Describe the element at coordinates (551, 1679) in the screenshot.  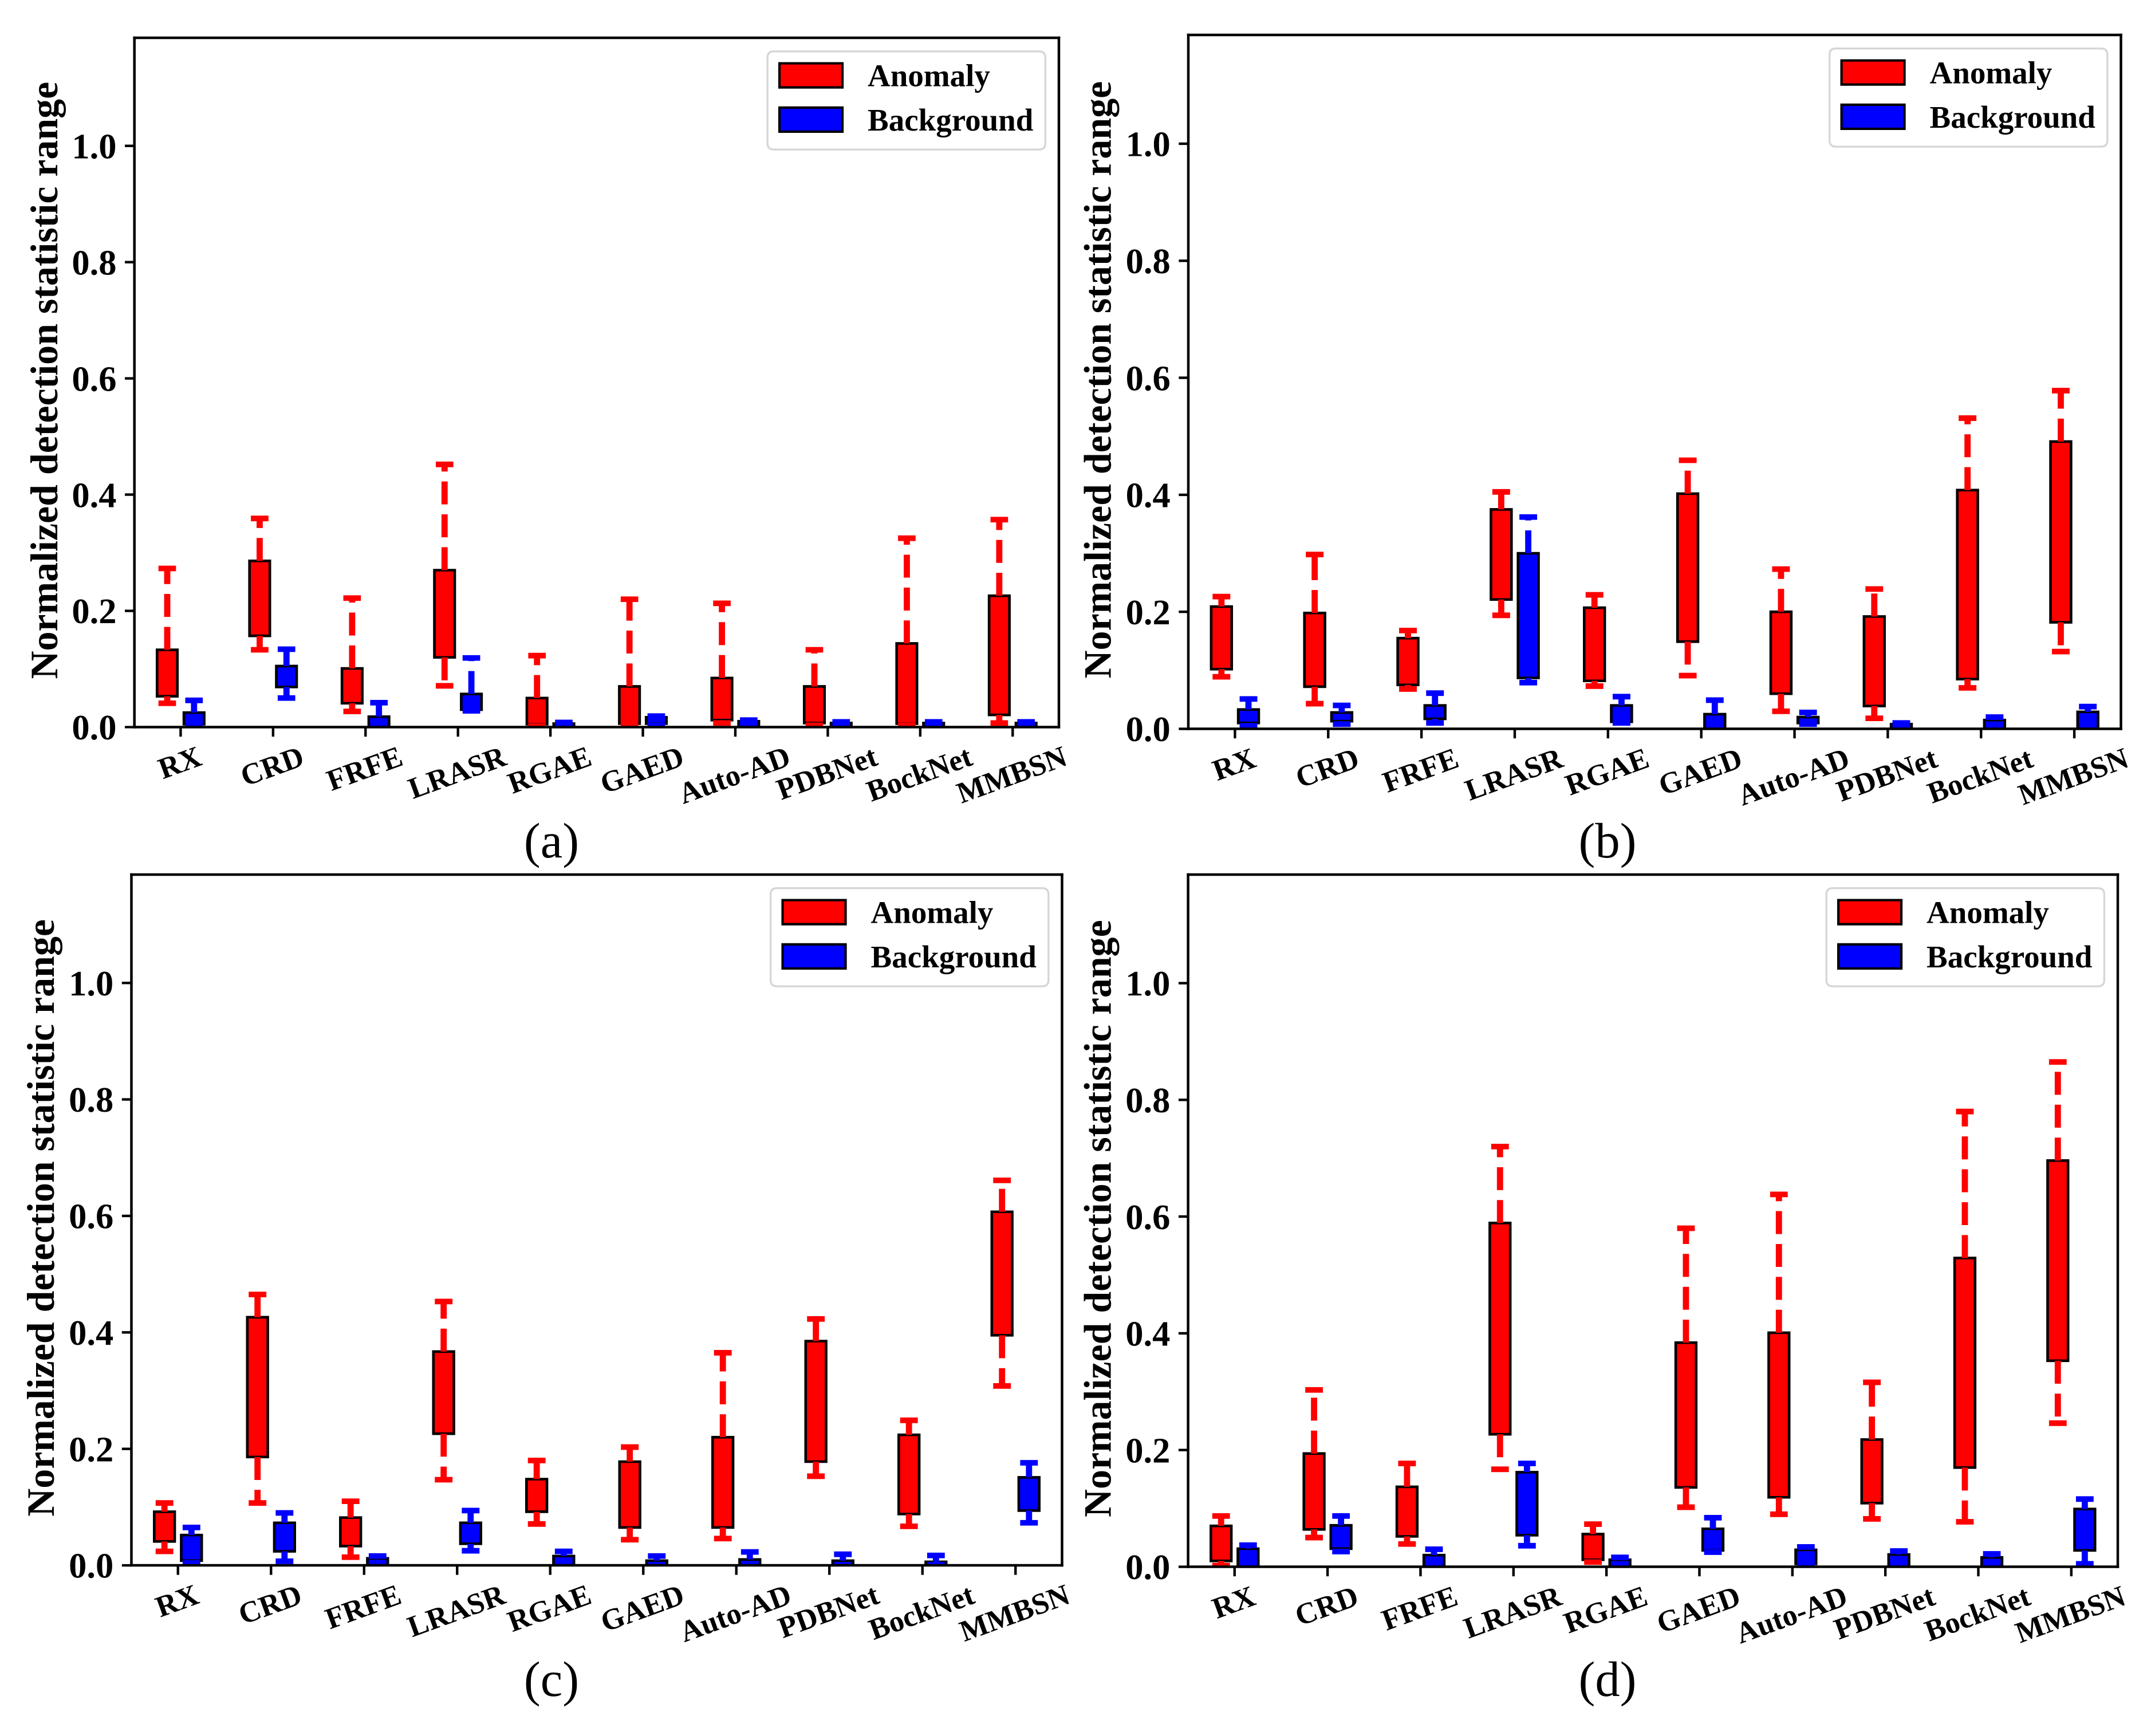
I see `svg-text: (c)` at that location.